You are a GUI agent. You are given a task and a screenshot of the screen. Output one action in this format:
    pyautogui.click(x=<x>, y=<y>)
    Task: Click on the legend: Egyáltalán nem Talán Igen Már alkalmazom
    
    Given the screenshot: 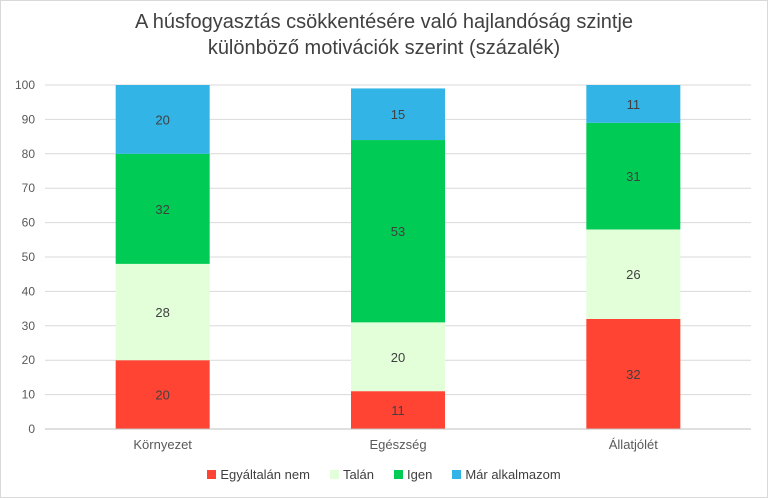 What is the action you would take?
    pyautogui.click(x=384, y=474)
    